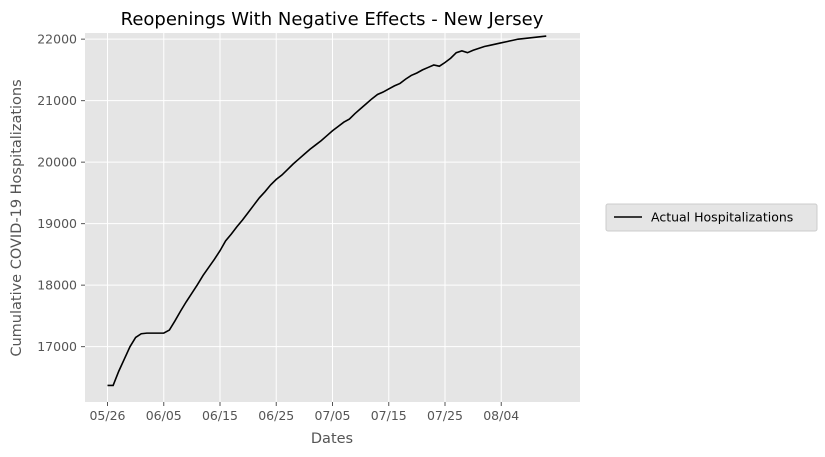  I want to click on x-tick-label: 06/05, so click(164, 415).